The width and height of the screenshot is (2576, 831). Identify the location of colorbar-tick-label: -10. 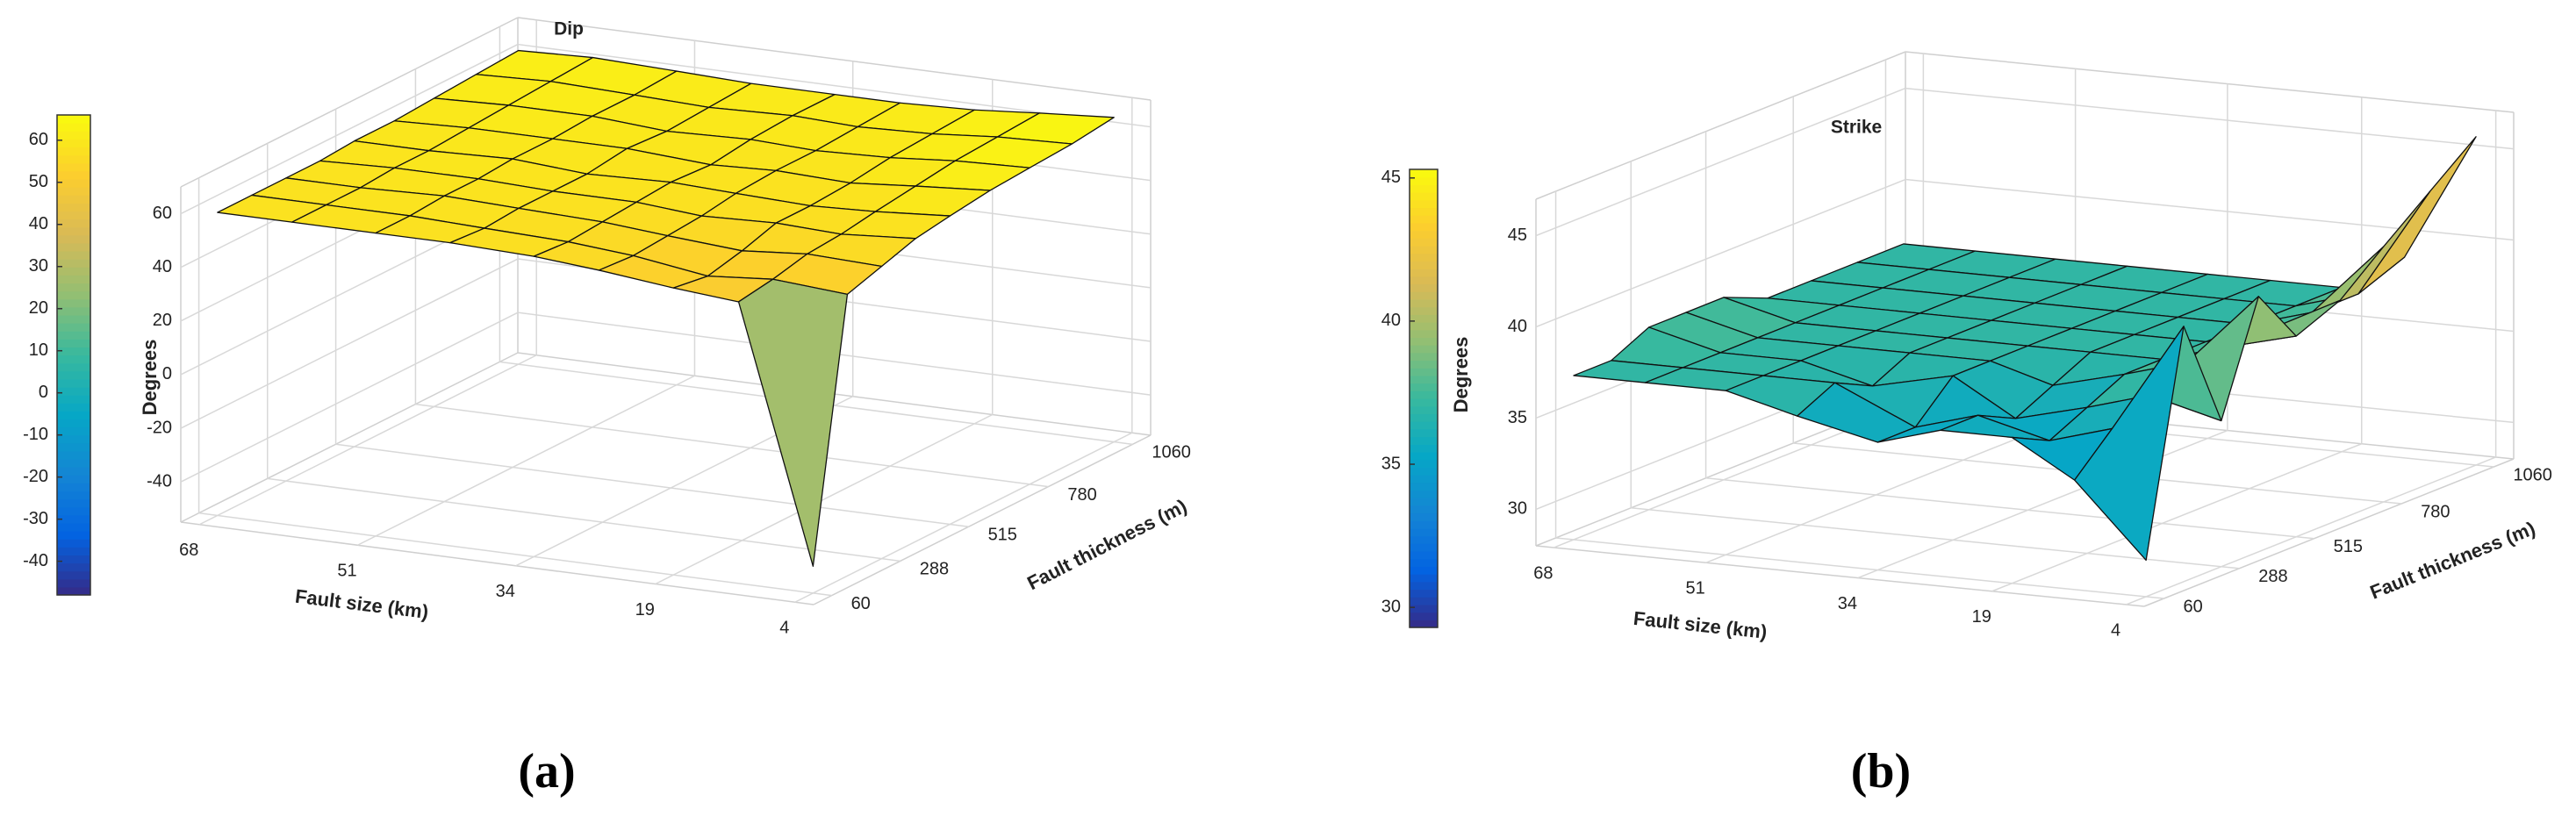
(36, 434).